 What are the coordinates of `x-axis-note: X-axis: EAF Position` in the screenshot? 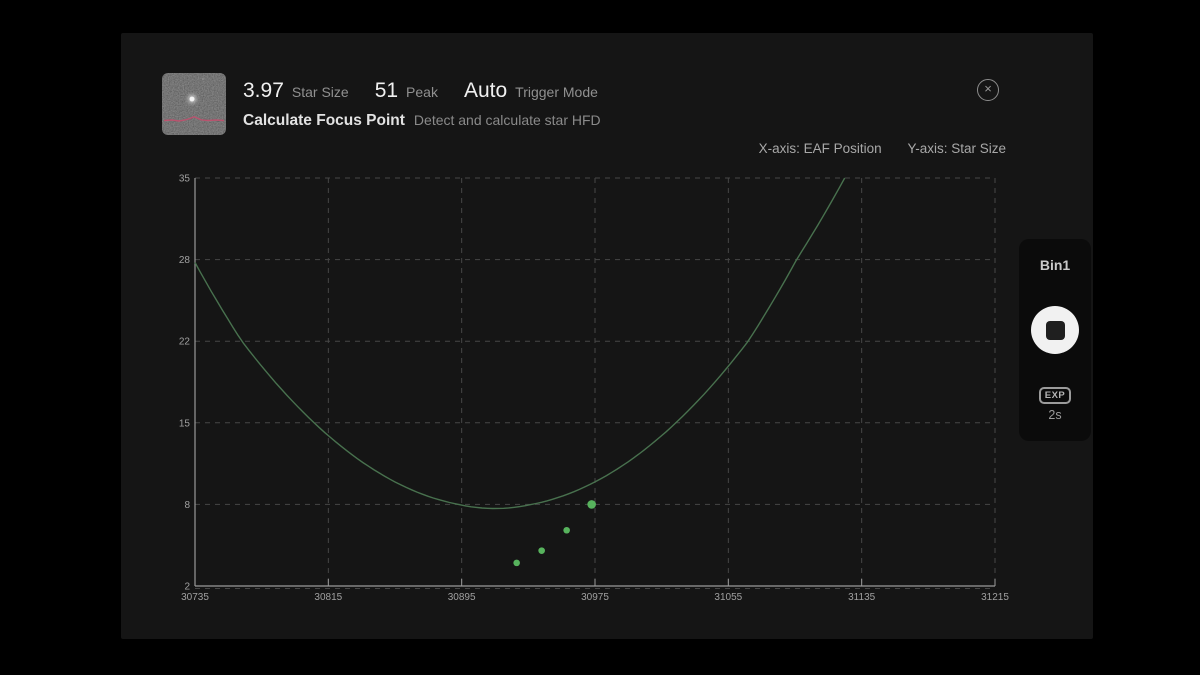 It's located at (820, 148).